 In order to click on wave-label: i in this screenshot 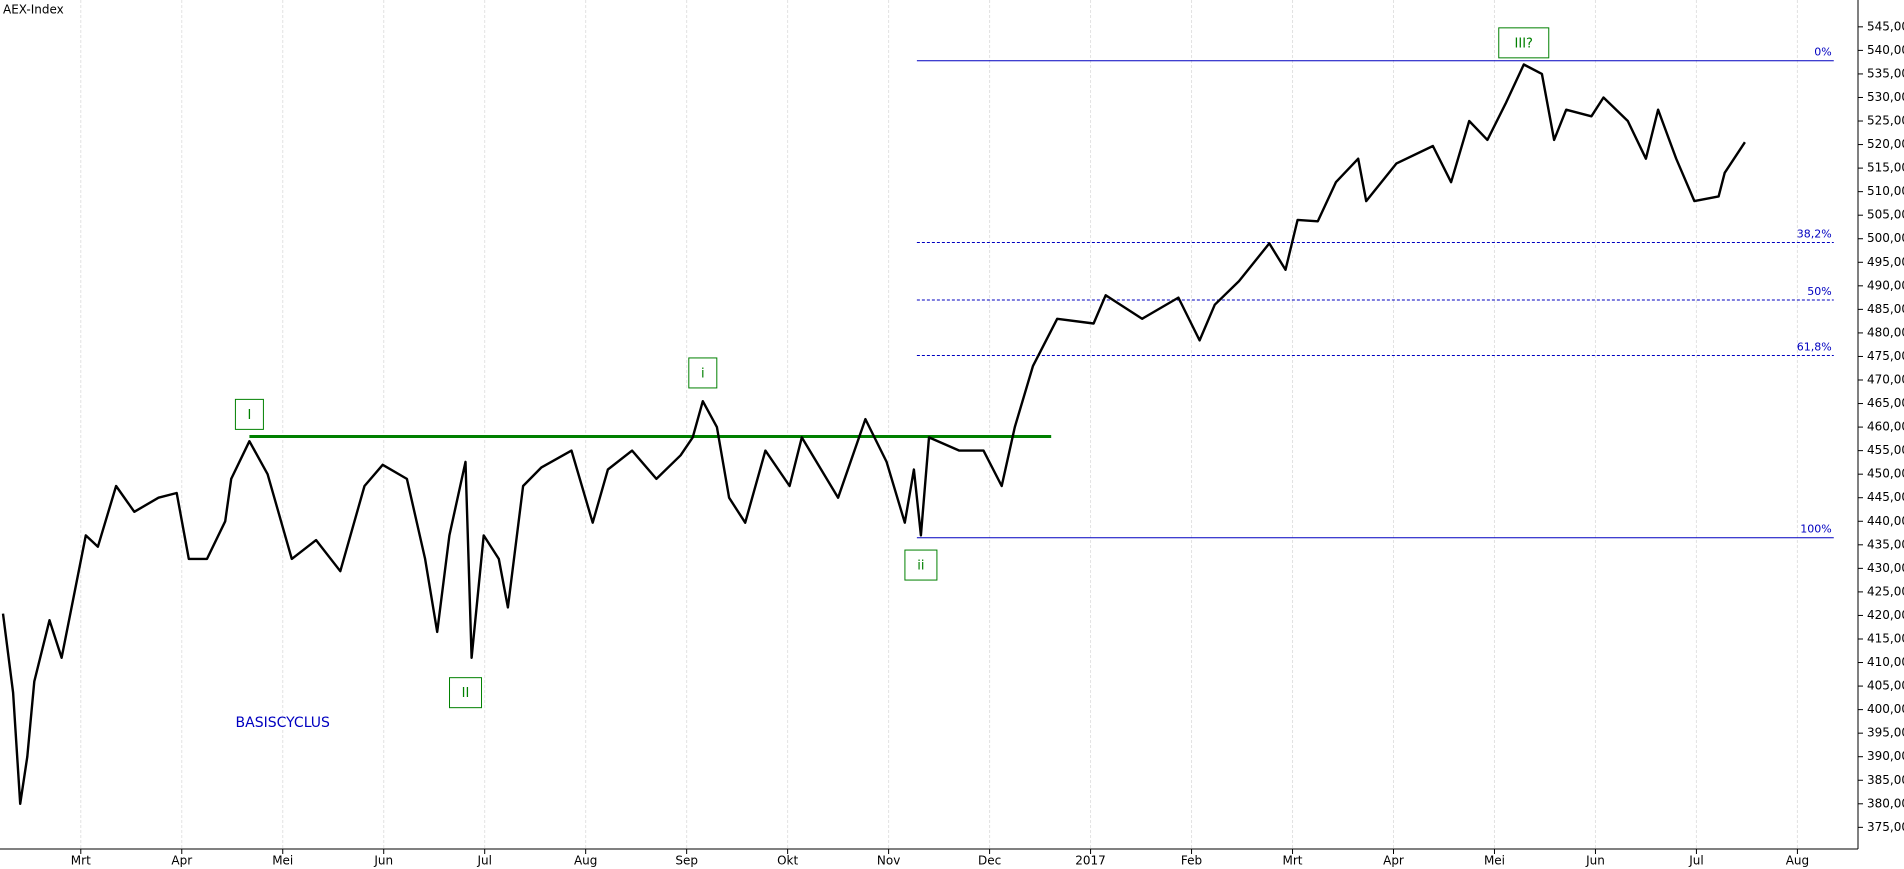, I will do `click(703, 373)`.